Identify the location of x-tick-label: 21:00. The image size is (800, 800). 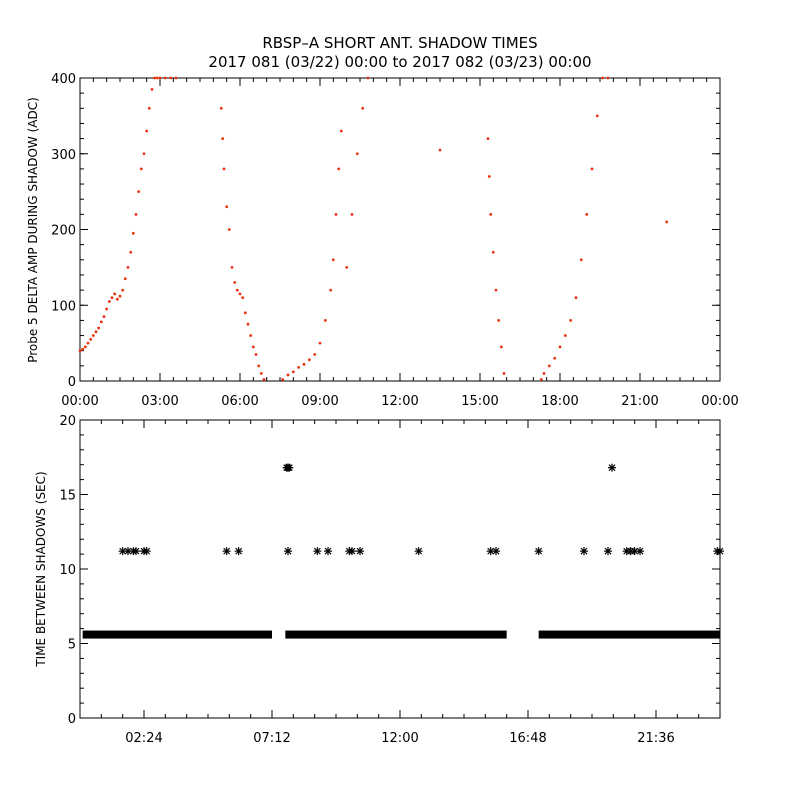
(639, 401).